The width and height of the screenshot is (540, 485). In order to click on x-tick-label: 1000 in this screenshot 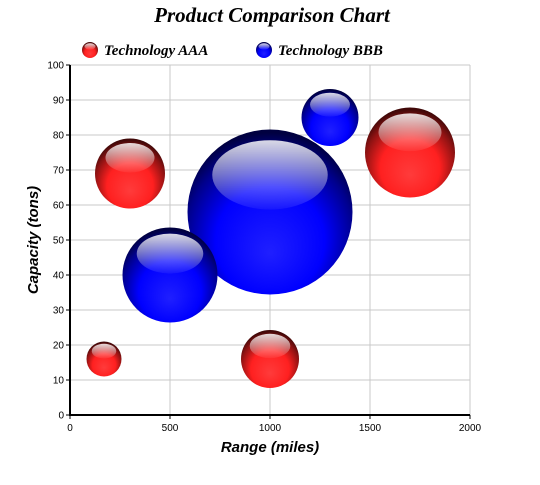, I will do `click(270, 428)`.